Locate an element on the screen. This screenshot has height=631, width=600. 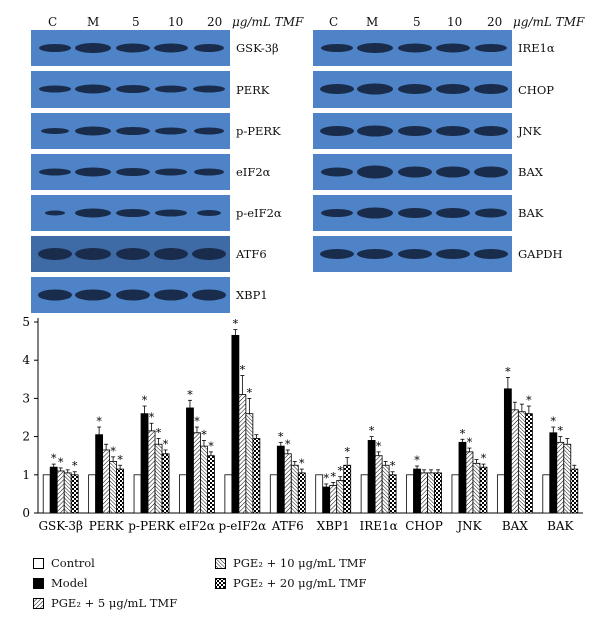
blot-xbp1 is located at coordinates (130, 295).